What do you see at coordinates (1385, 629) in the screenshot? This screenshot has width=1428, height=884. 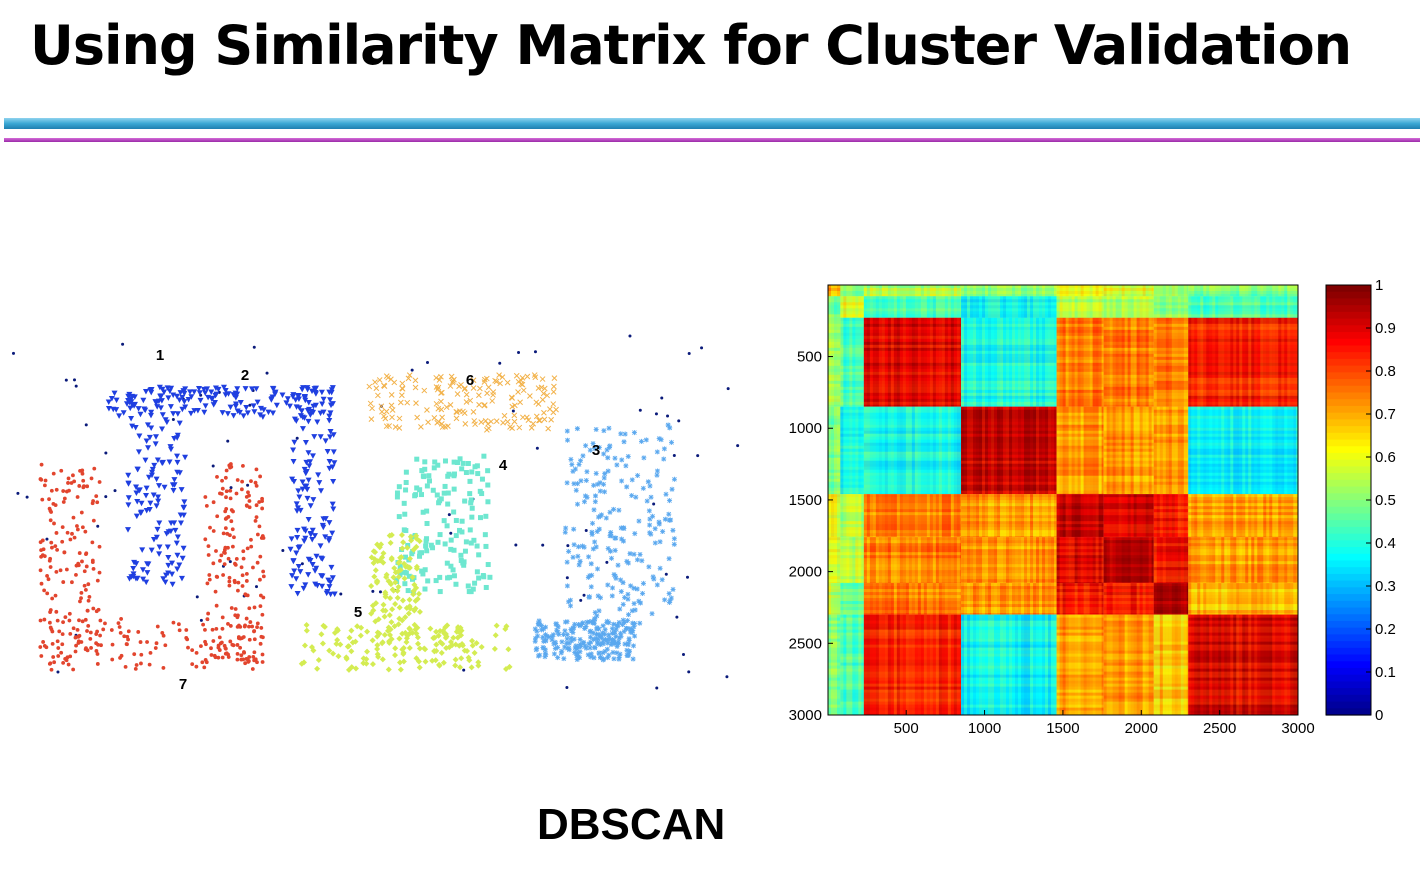 I see `colorbar-tick-label: 0.2` at bounding box center [1385, 629].